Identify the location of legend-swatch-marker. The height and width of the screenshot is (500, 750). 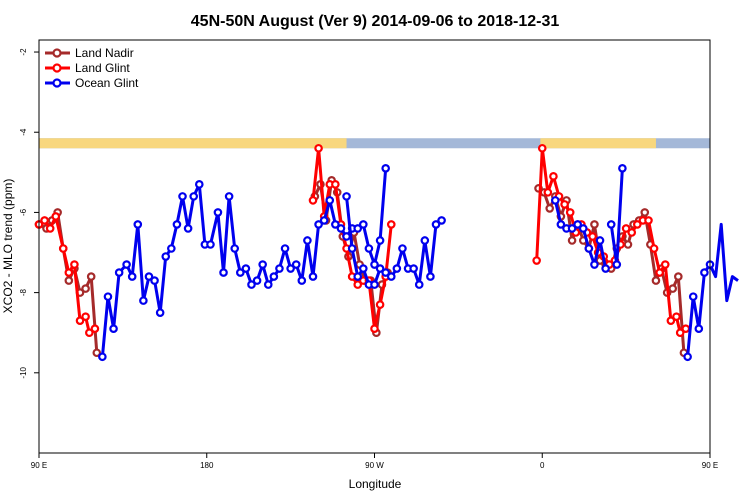
(57, 83).